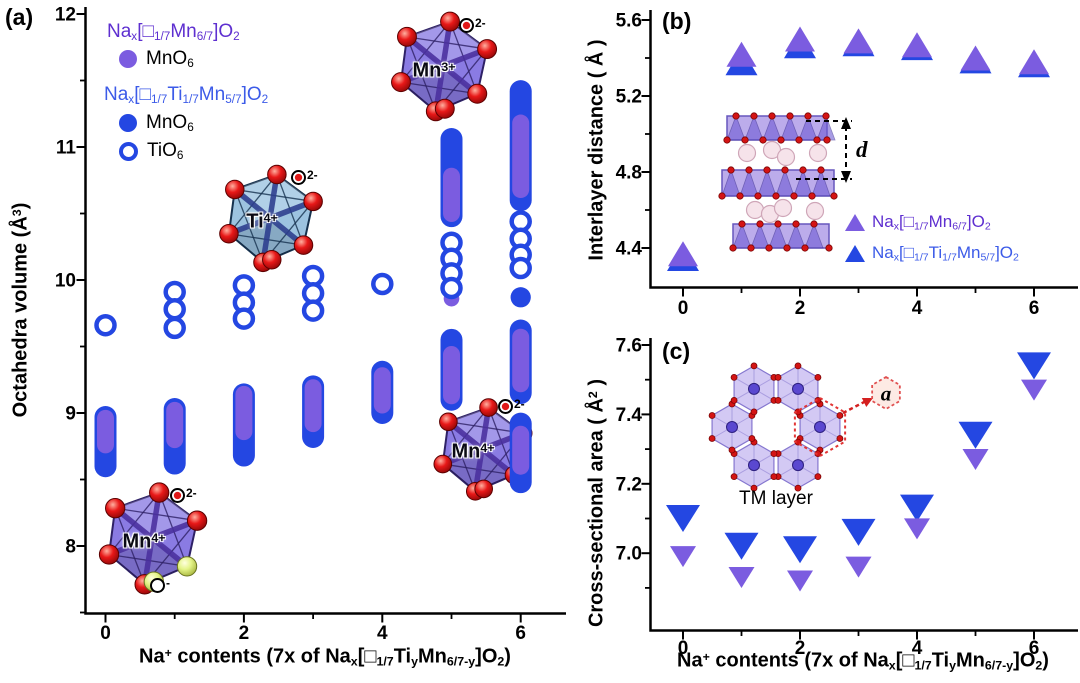 This screenshot has width=1080, height=683. What do you see at coordinates (173, 32) in the screenshot?
I see `legend-formula-NaMn67: Nax[□1/7Mn6/7]O2` at bounding box center [173, 32].